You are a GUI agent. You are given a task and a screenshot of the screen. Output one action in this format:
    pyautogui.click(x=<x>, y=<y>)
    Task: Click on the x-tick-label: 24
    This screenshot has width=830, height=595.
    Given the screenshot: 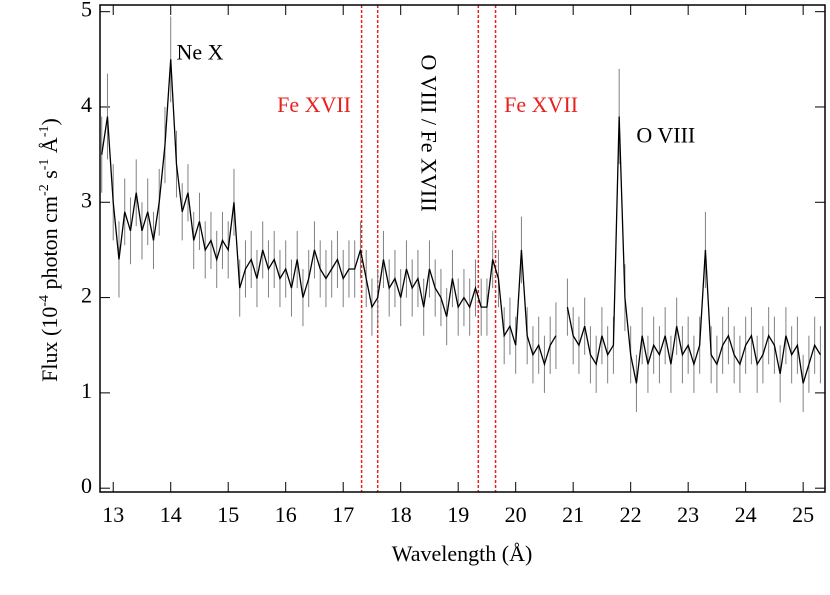 What is the action you would take?
    pyautogui.click(x=746, y=514)
    